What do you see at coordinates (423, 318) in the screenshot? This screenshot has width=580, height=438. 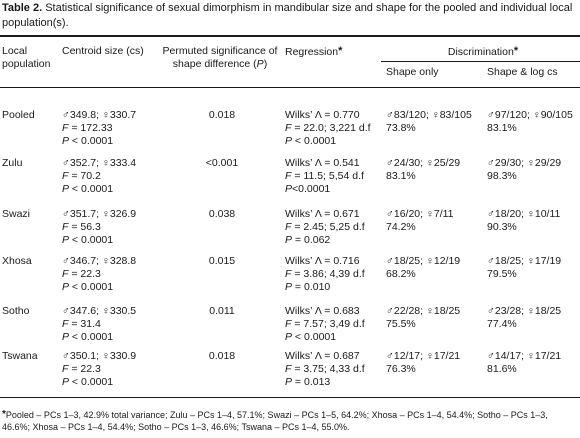 I see `row-shape-only: ♂22/28; ♀18/25 75.5%` at bounding box center [423, 318].